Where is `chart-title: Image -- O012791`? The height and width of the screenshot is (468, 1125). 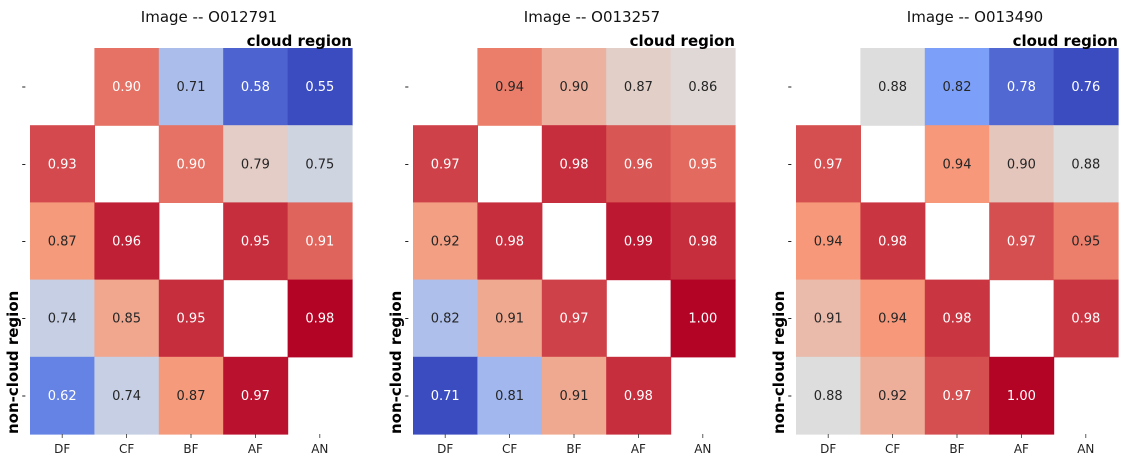 chart-title: Image -- O012791 is located at coordinates (209, 17).